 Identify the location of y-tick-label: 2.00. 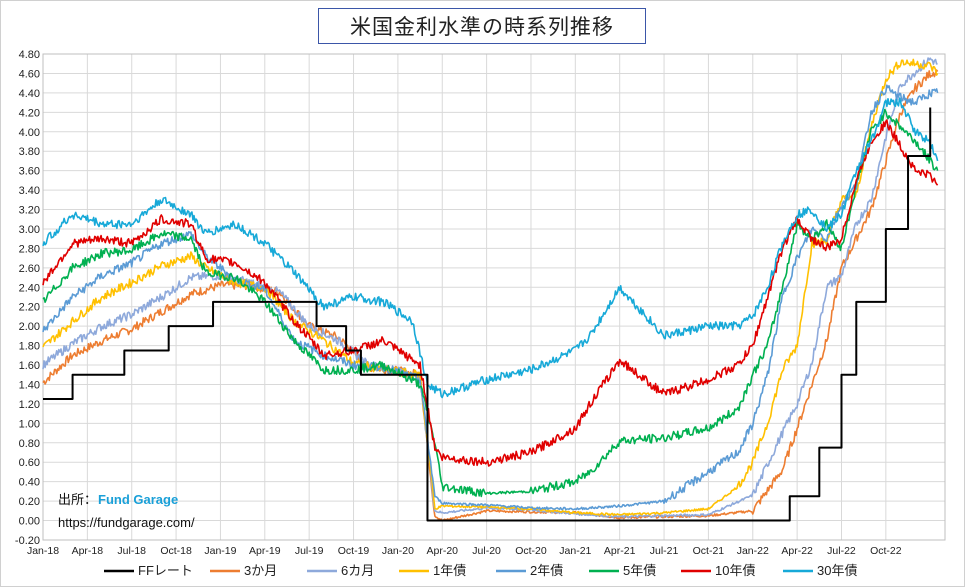
(29, 327).